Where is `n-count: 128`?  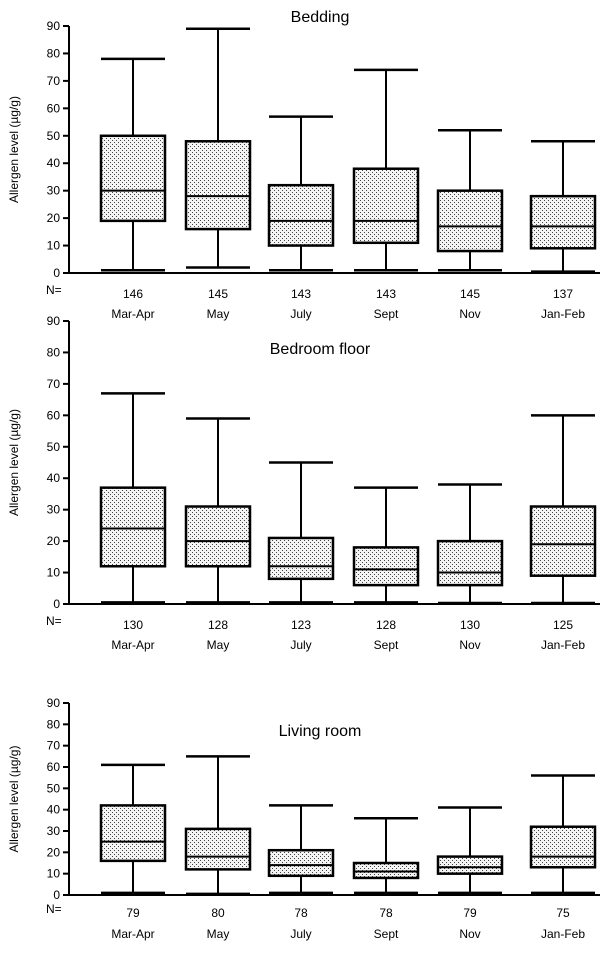 n-count: 128 is located at coordinates (386, 625).